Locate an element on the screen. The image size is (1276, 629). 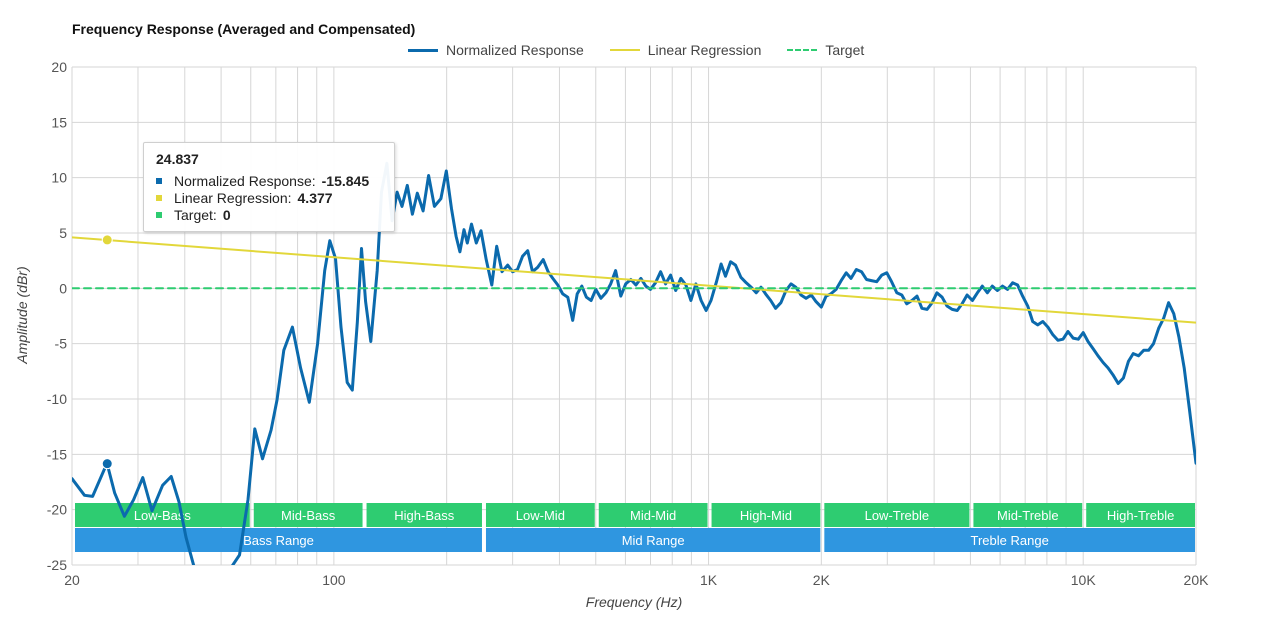
band-label: Treble Range is located at coordinates (1010, 540).